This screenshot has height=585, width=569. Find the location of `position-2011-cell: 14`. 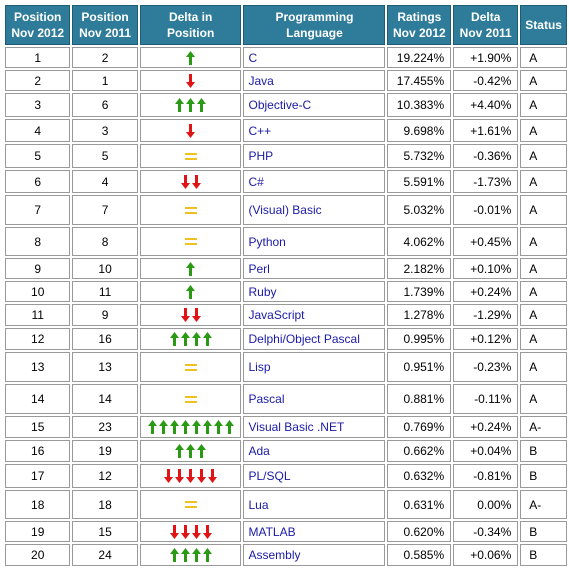

position-2011-cell: 14 is located at coordinates (105, 399).